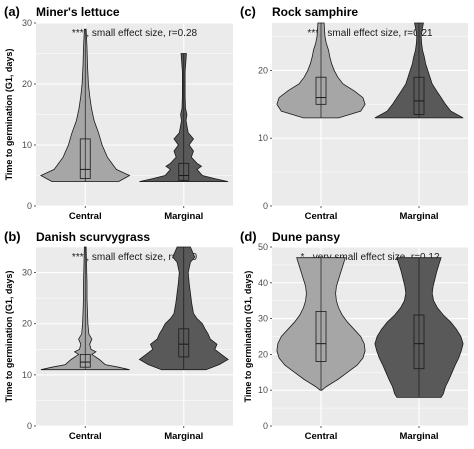 The height and width of the screenshot is (449, 474). I want to click on panel-title: Miner's lettuce, so click(78, 12).